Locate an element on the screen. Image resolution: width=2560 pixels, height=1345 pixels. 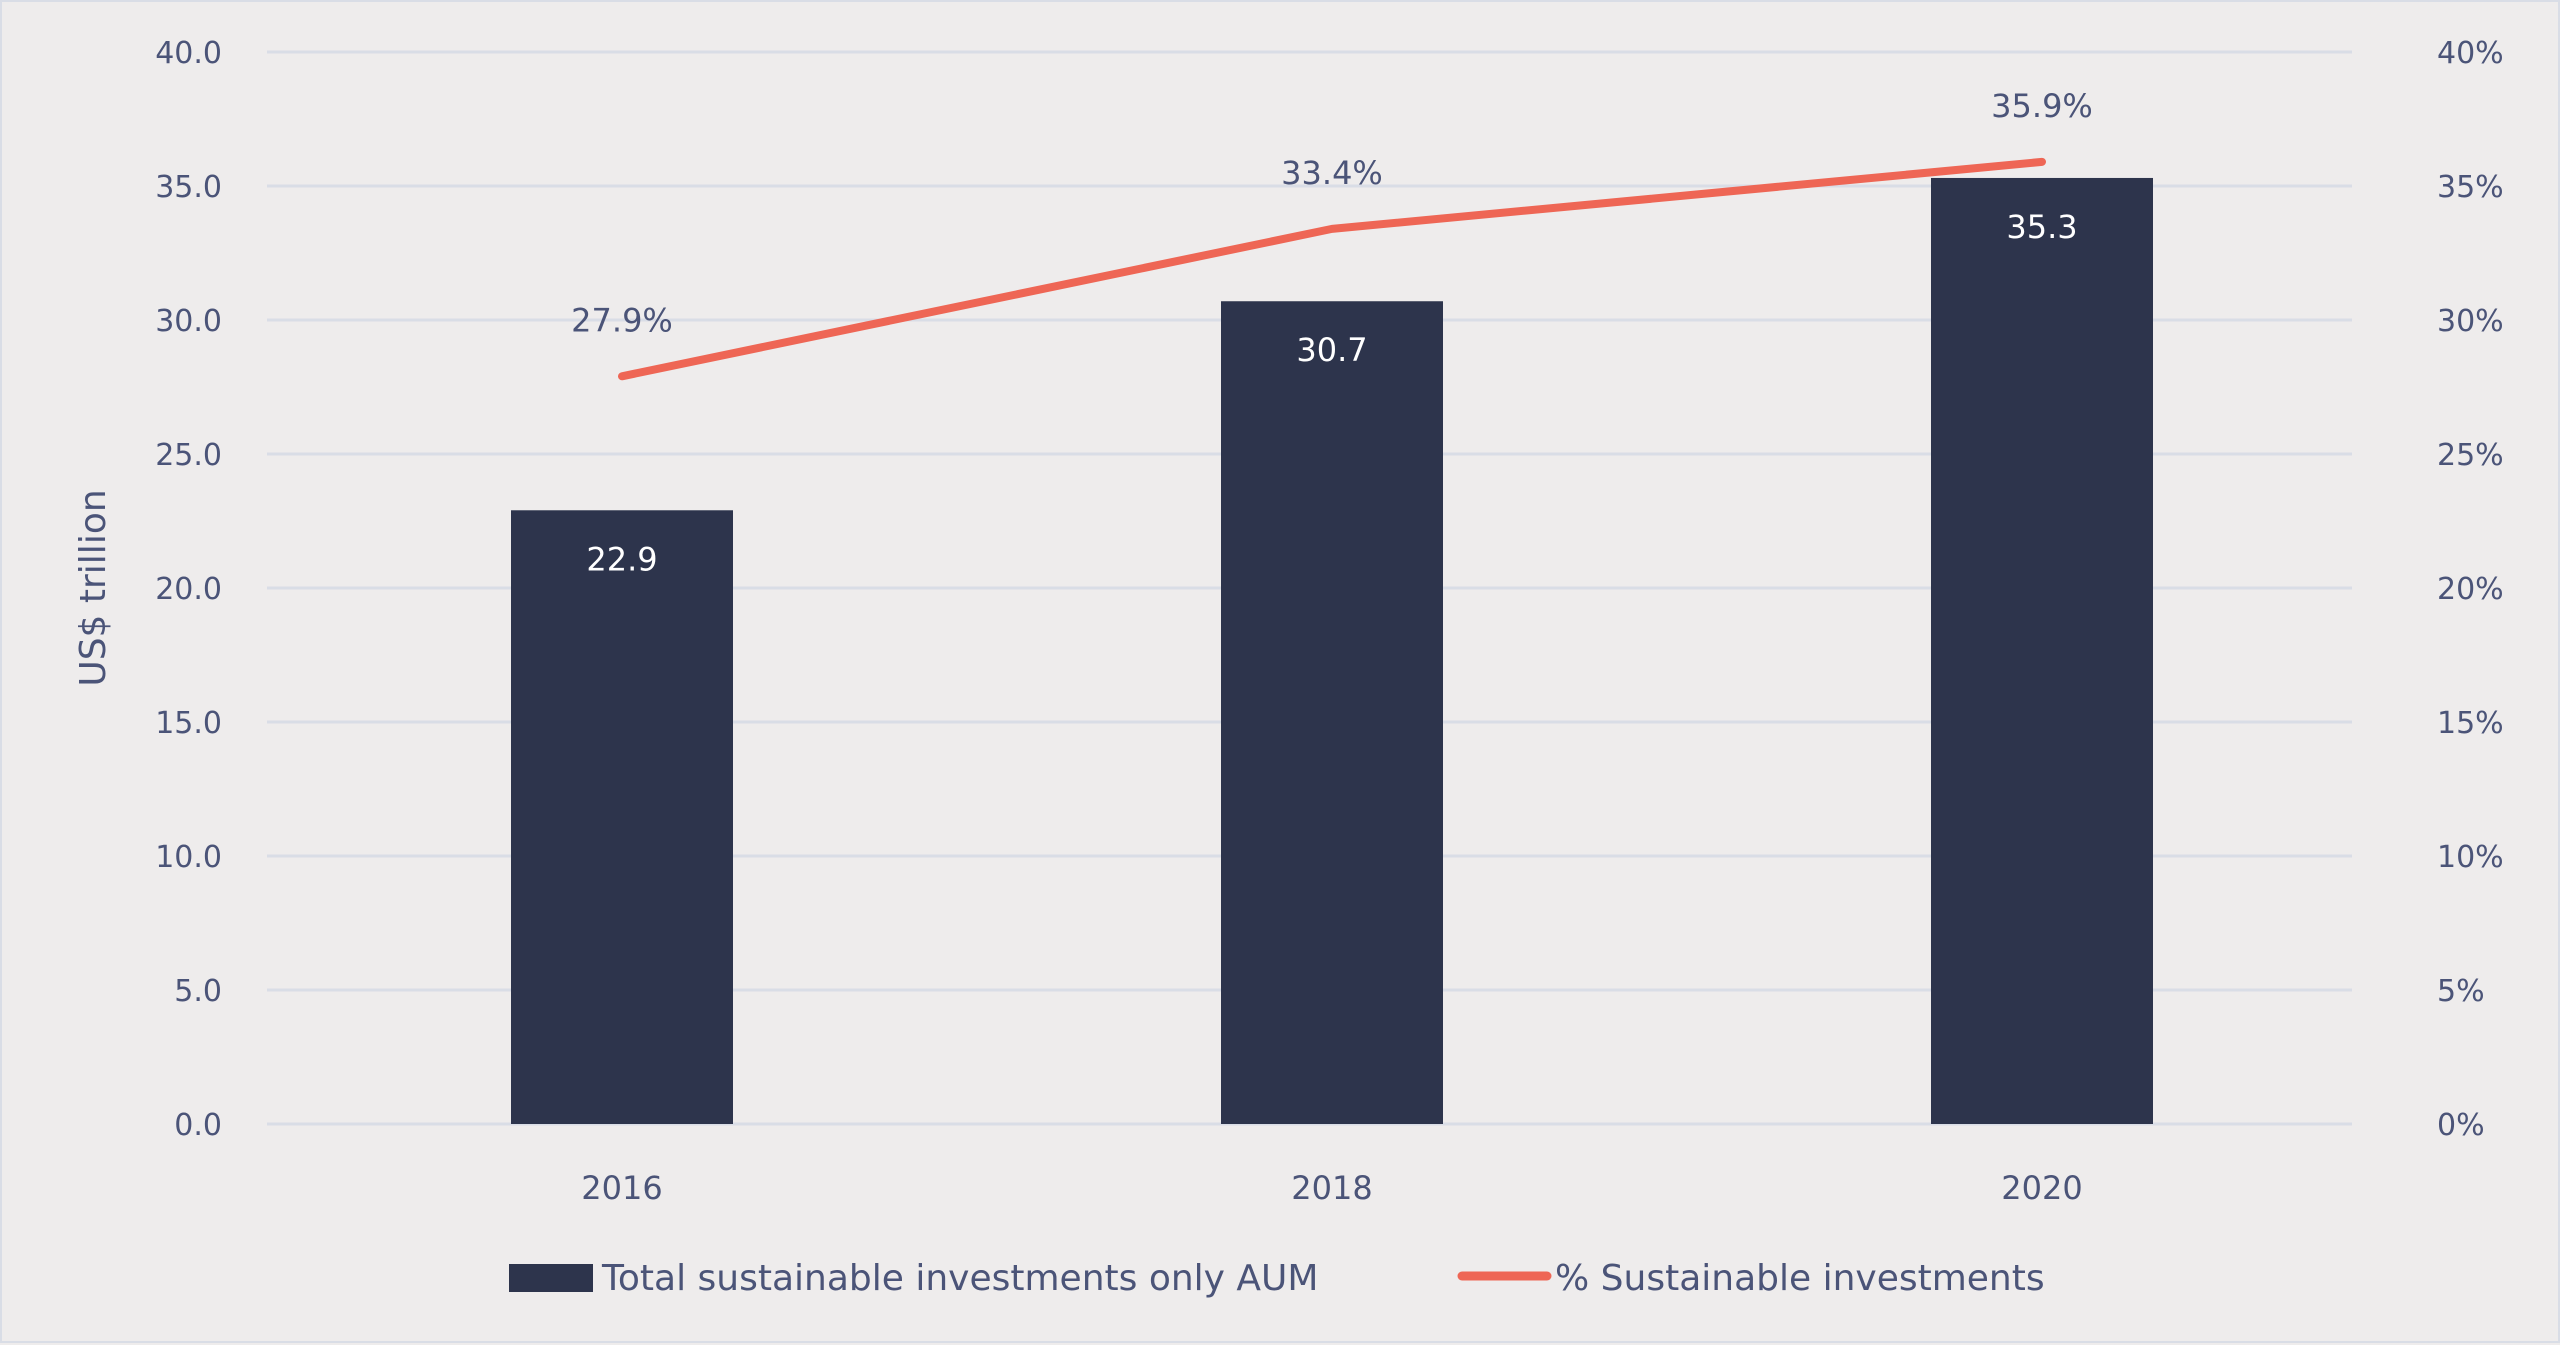
y-tick-label: 15.0 is located at coordinates (188, 723).